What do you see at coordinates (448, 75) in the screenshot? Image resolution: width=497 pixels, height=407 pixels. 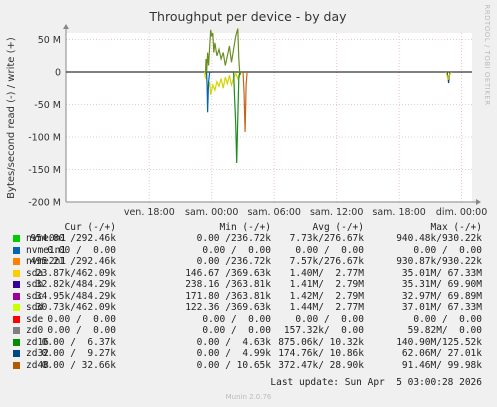 I see `series-line-sdd` at bounding box center [448, 75].